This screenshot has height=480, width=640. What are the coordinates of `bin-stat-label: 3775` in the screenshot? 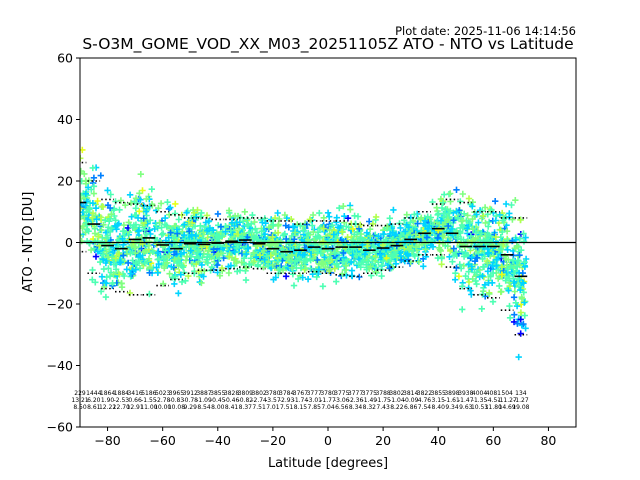 It's located at (341, 393).